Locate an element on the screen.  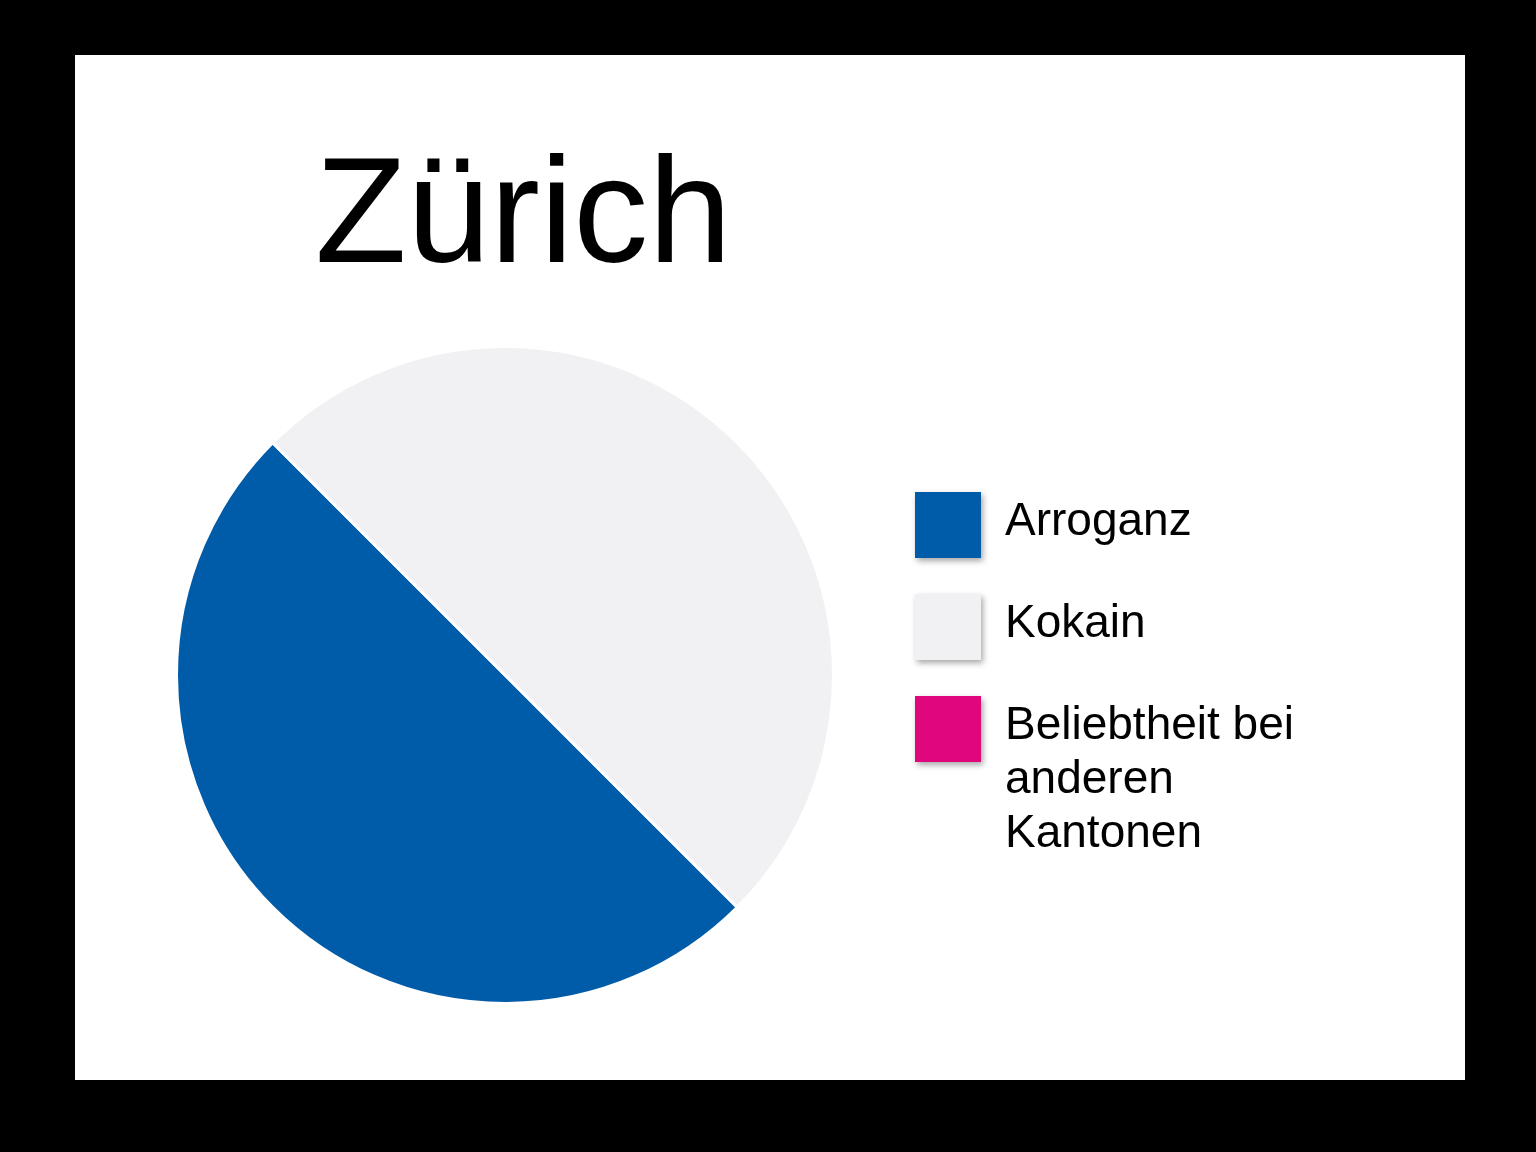
legend-label: Beliebtheit bei anderen Kantonen is located at coordinates (1150, 777).